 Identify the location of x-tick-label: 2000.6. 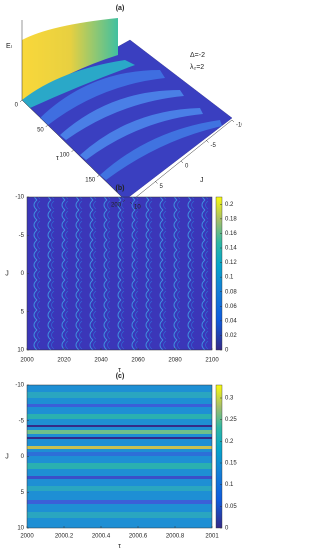
(138, 537).